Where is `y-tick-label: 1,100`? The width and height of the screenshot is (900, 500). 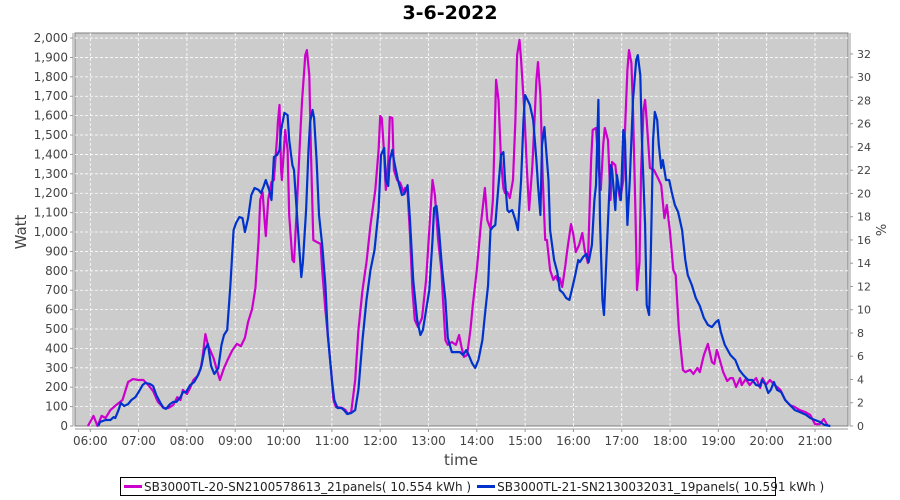
y-tick-label: 1,100 is located at coordinates (51, 213).